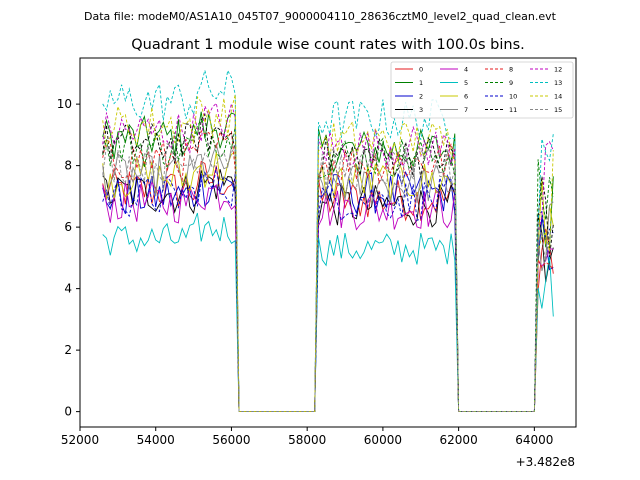 Image resolution: width=640 pixels, height=480 pixels. What do you see at coordinates (421, 110) in the screenshot?
I see `legend-label-3: 3` at bounding box center [421, 110].